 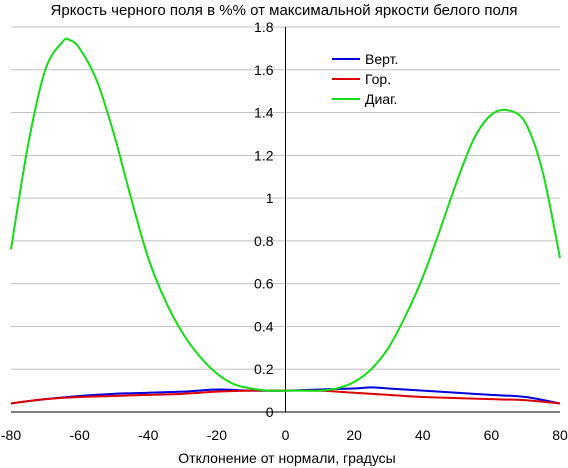 What do you see at coordinates (286, 458) in the screenshot?
I see `x-axis-label: Отклонение от нормали, градусы` at bounding box center [286, 458].